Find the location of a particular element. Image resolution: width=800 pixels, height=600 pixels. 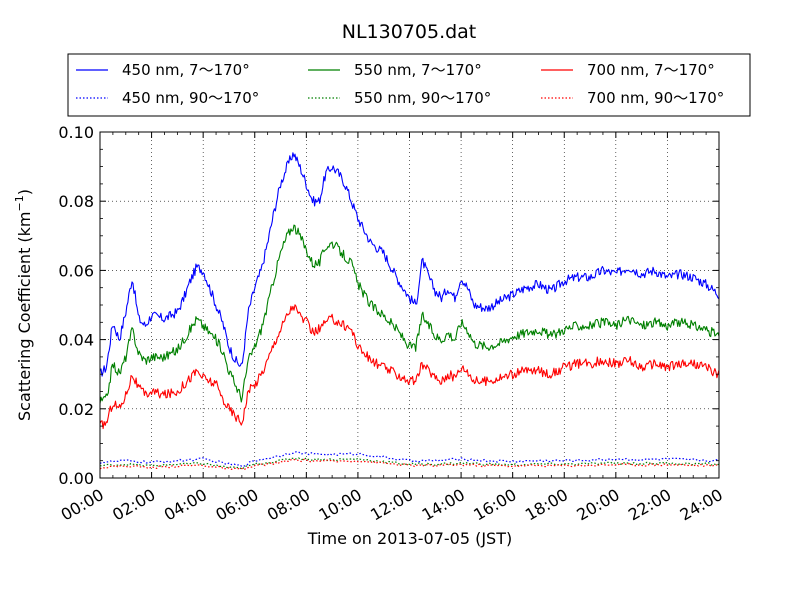

y-axis-label-main: Scattering Coefficient (km is located at coordinates (24, 316).